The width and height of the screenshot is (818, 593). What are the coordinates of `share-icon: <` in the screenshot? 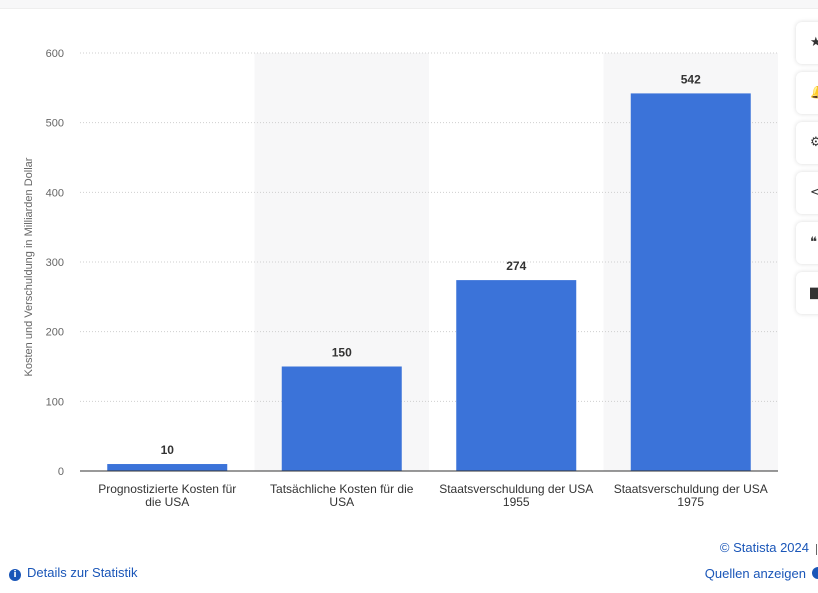 It's located at (814, 193).